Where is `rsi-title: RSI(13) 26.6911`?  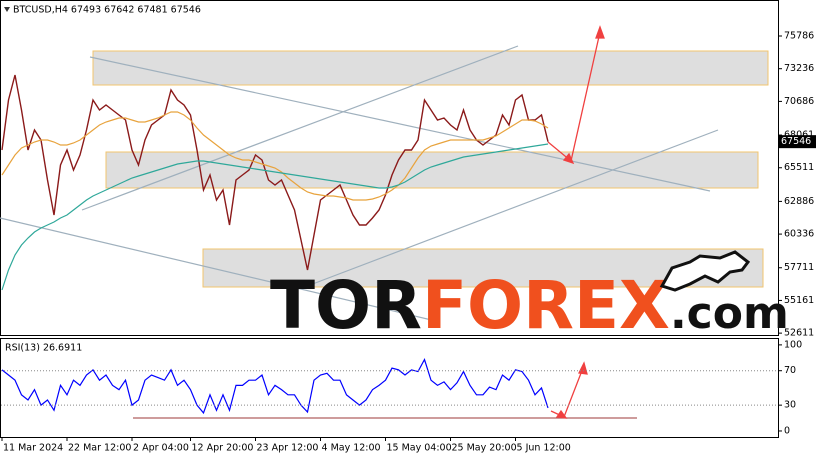 rsi-title: RSI(13) 26.6911 is located at coordinates (43, 348).